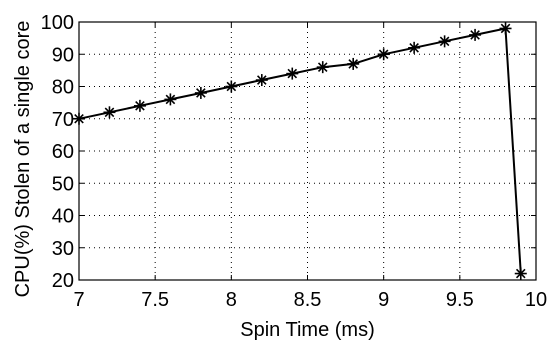 Image resolution: width=550 pixels, height=345 pixels. Describe the element at coordinates (63, 281) in the screenshot. I see `y-tick-label: 20` at that location.